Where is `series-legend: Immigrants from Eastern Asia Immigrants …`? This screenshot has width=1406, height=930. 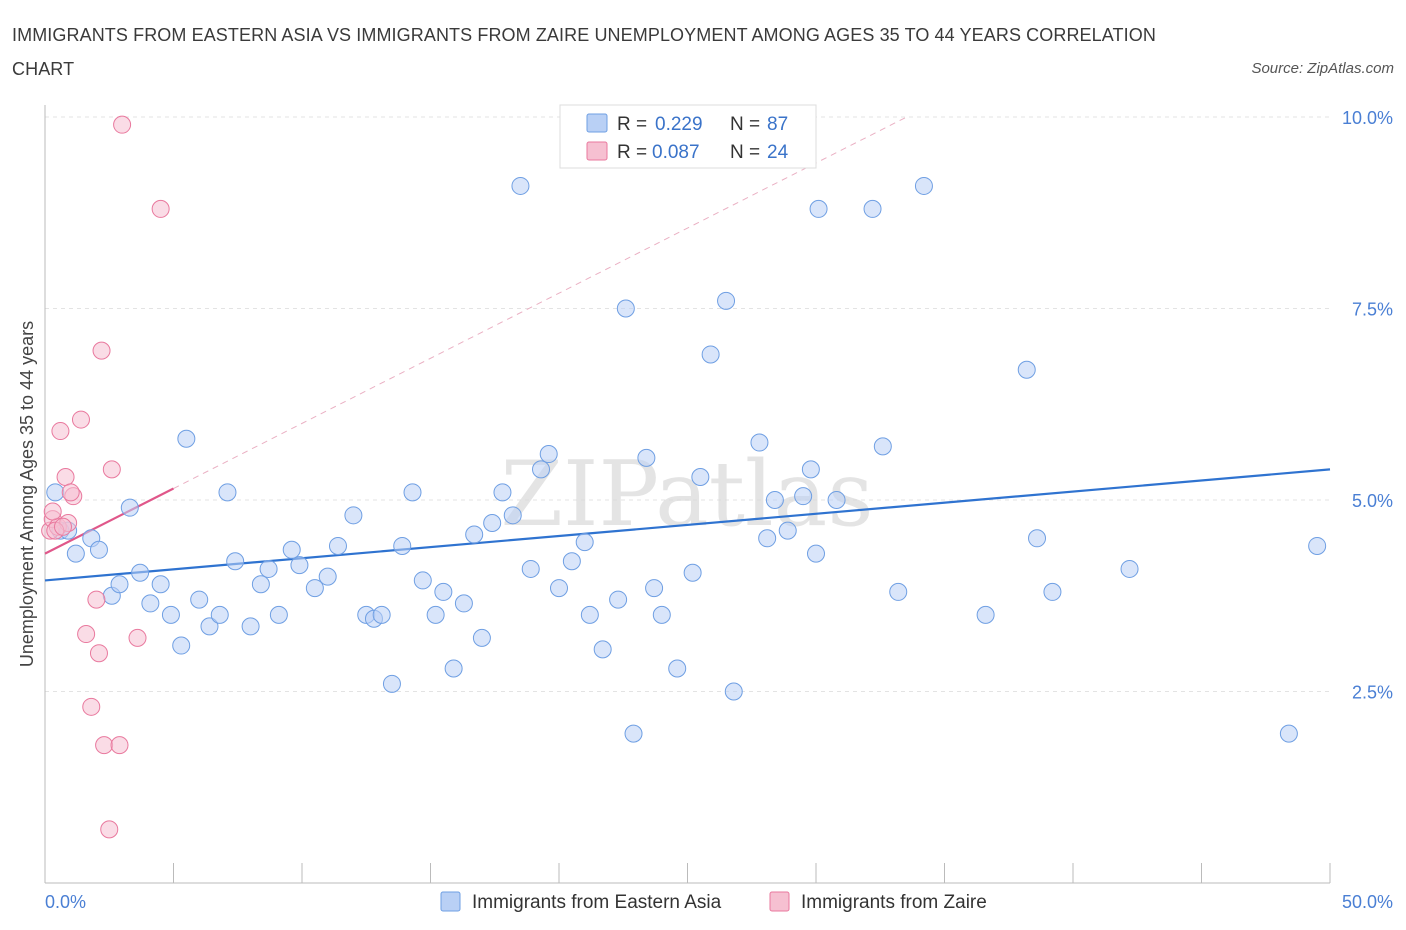
series-legend: Immigrants from Eastern Asia Immigrants … is located at coordinates (713, 902).